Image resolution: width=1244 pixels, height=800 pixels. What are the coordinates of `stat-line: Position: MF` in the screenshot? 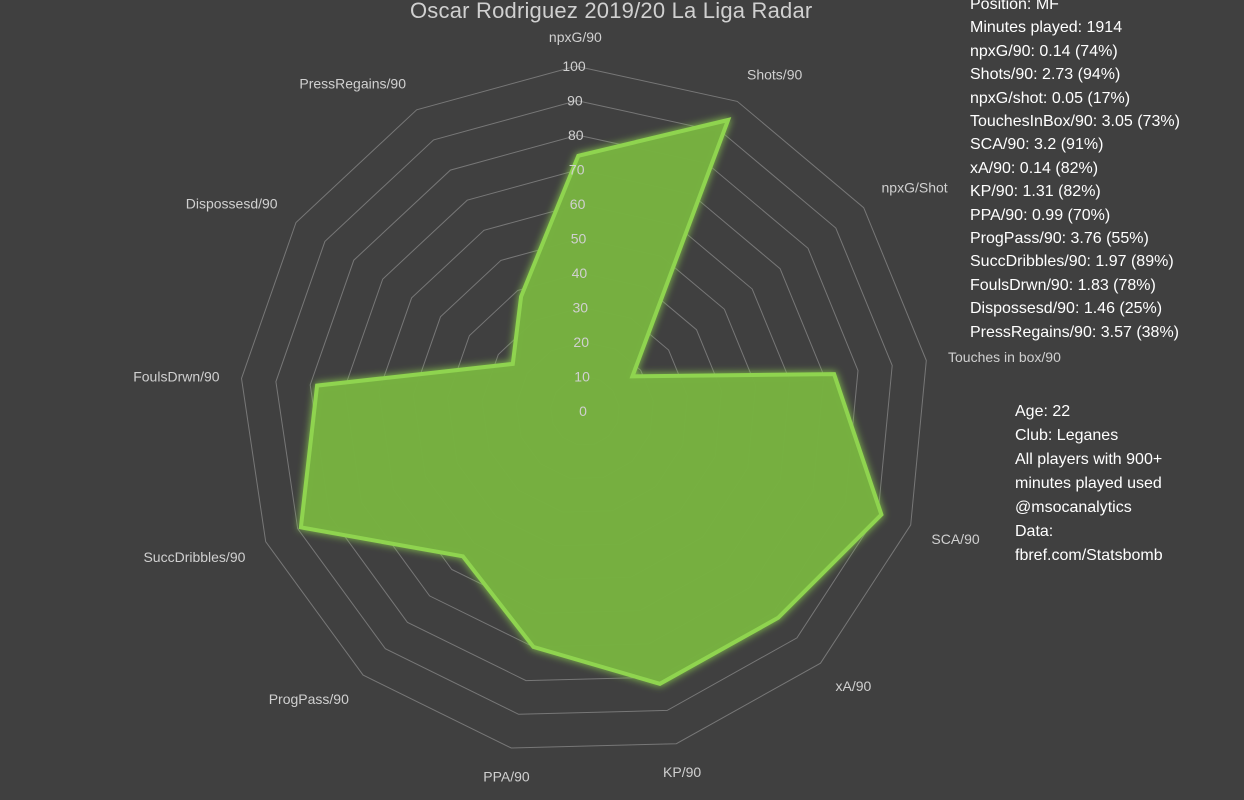 It's located at (1014, 6).